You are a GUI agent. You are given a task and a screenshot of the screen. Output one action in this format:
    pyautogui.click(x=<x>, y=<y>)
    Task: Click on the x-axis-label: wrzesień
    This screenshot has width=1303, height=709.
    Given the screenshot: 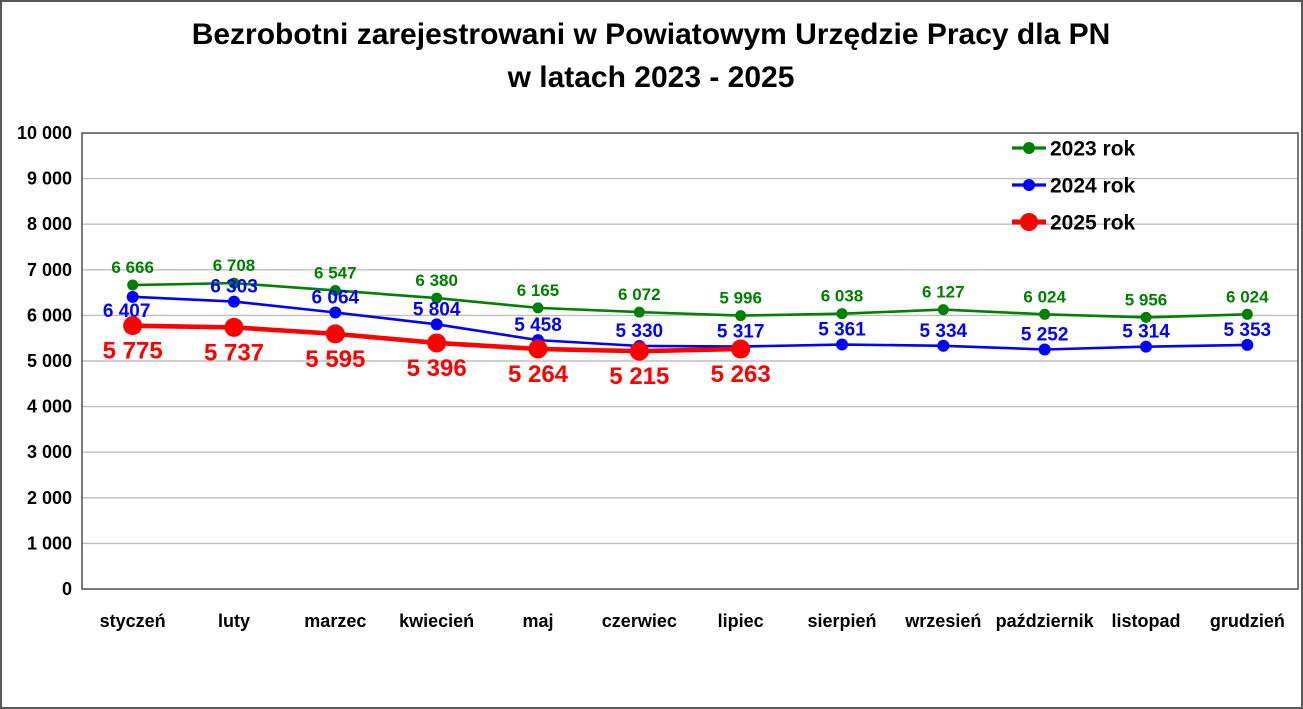 What is the action you would take?
    pyautogui.click(x=942, y=621)
    